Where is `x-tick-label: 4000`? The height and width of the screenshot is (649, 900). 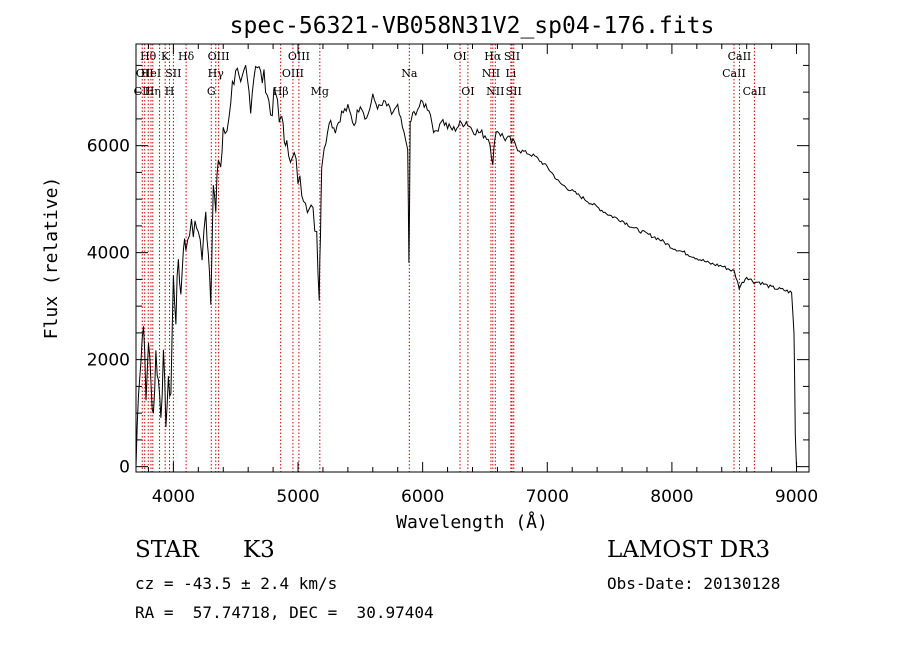
x-tick-label: 4000 is located at coordinates (173, 497).